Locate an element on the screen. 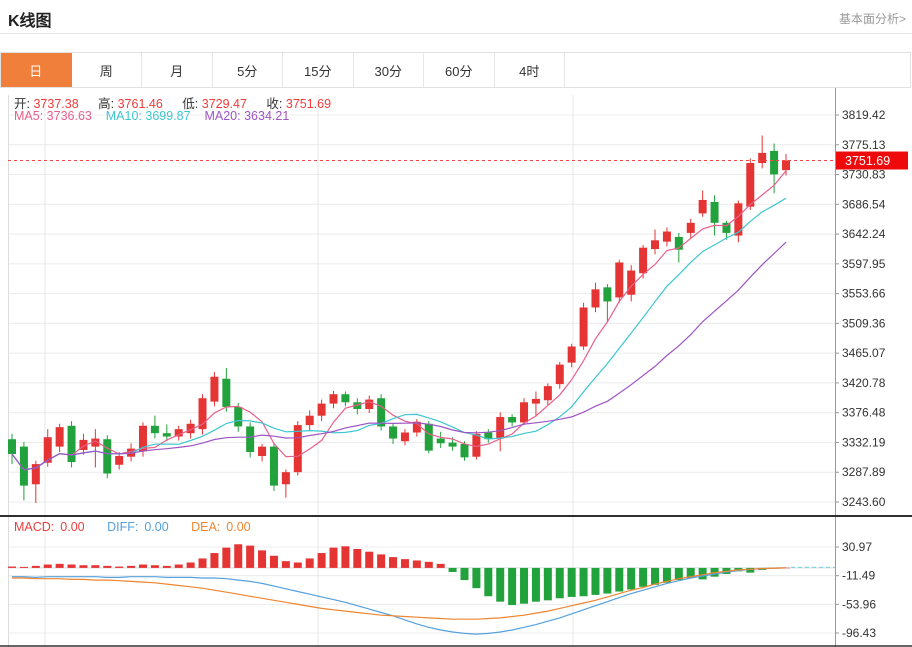 The image size is (912, 647). svg-text: 3243.60 is located at coordinates (864, 502).